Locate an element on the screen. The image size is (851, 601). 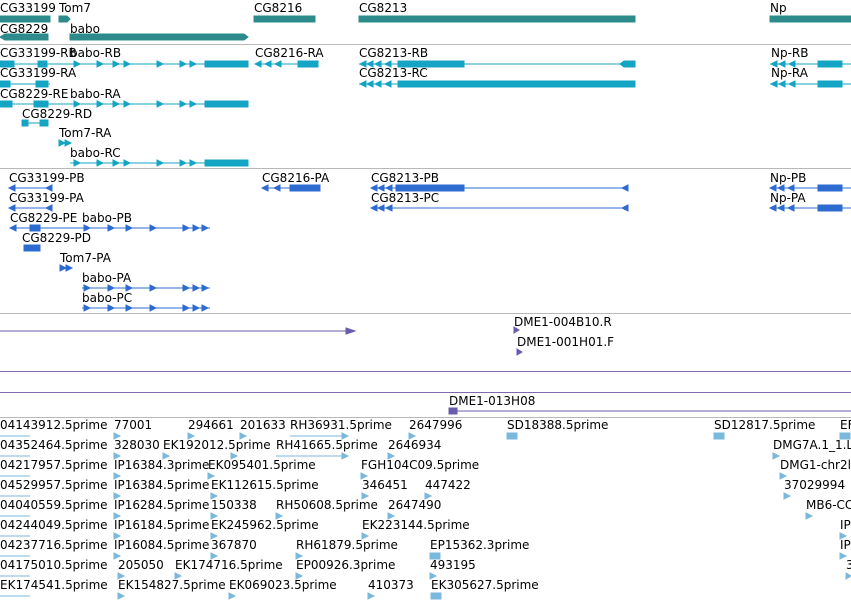
est-label: IP16384.3prime is located at coordinates (162, 465).